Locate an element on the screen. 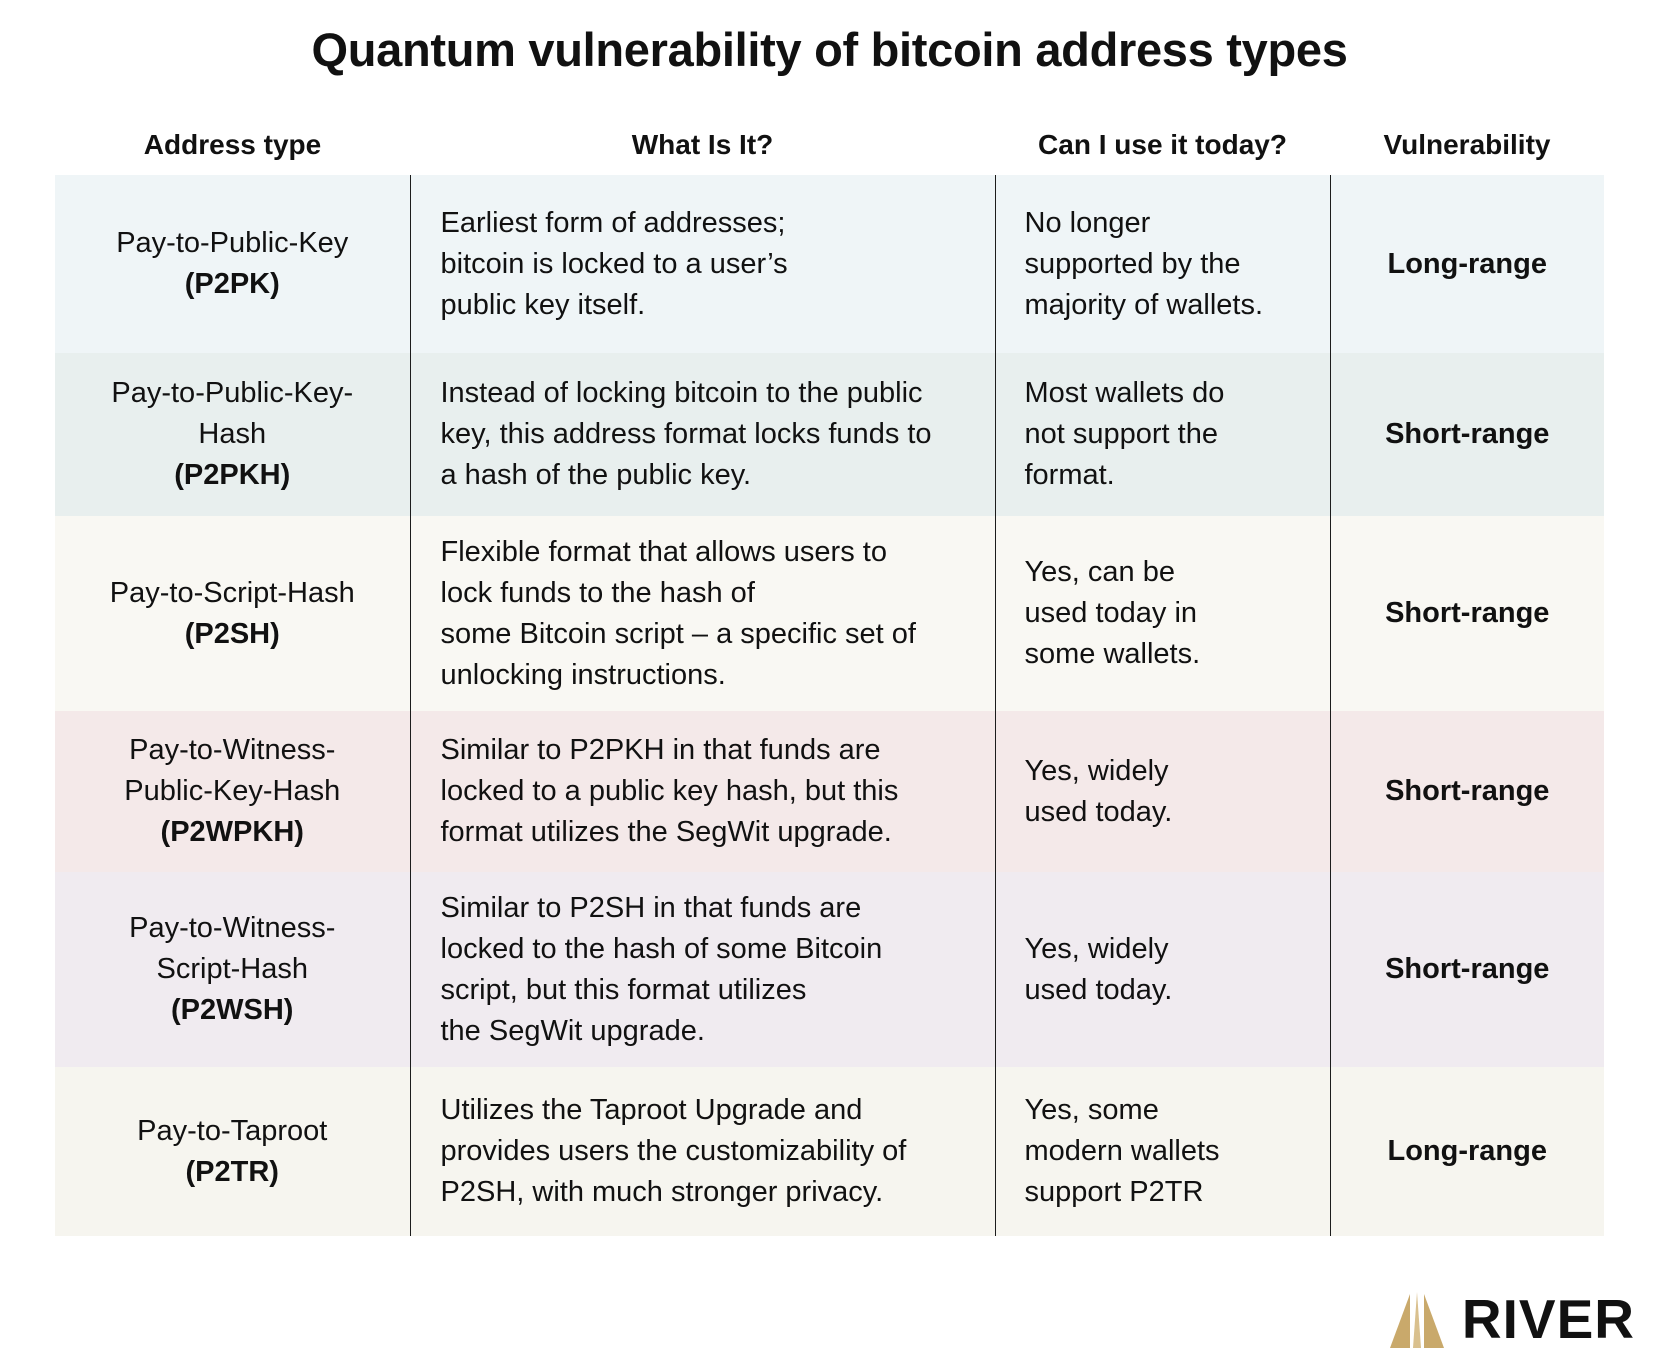 Image resolution: width=1659 pixels, height=1359 pixels. address-type-code: (P2SH) is located at coordinates (232, 633).